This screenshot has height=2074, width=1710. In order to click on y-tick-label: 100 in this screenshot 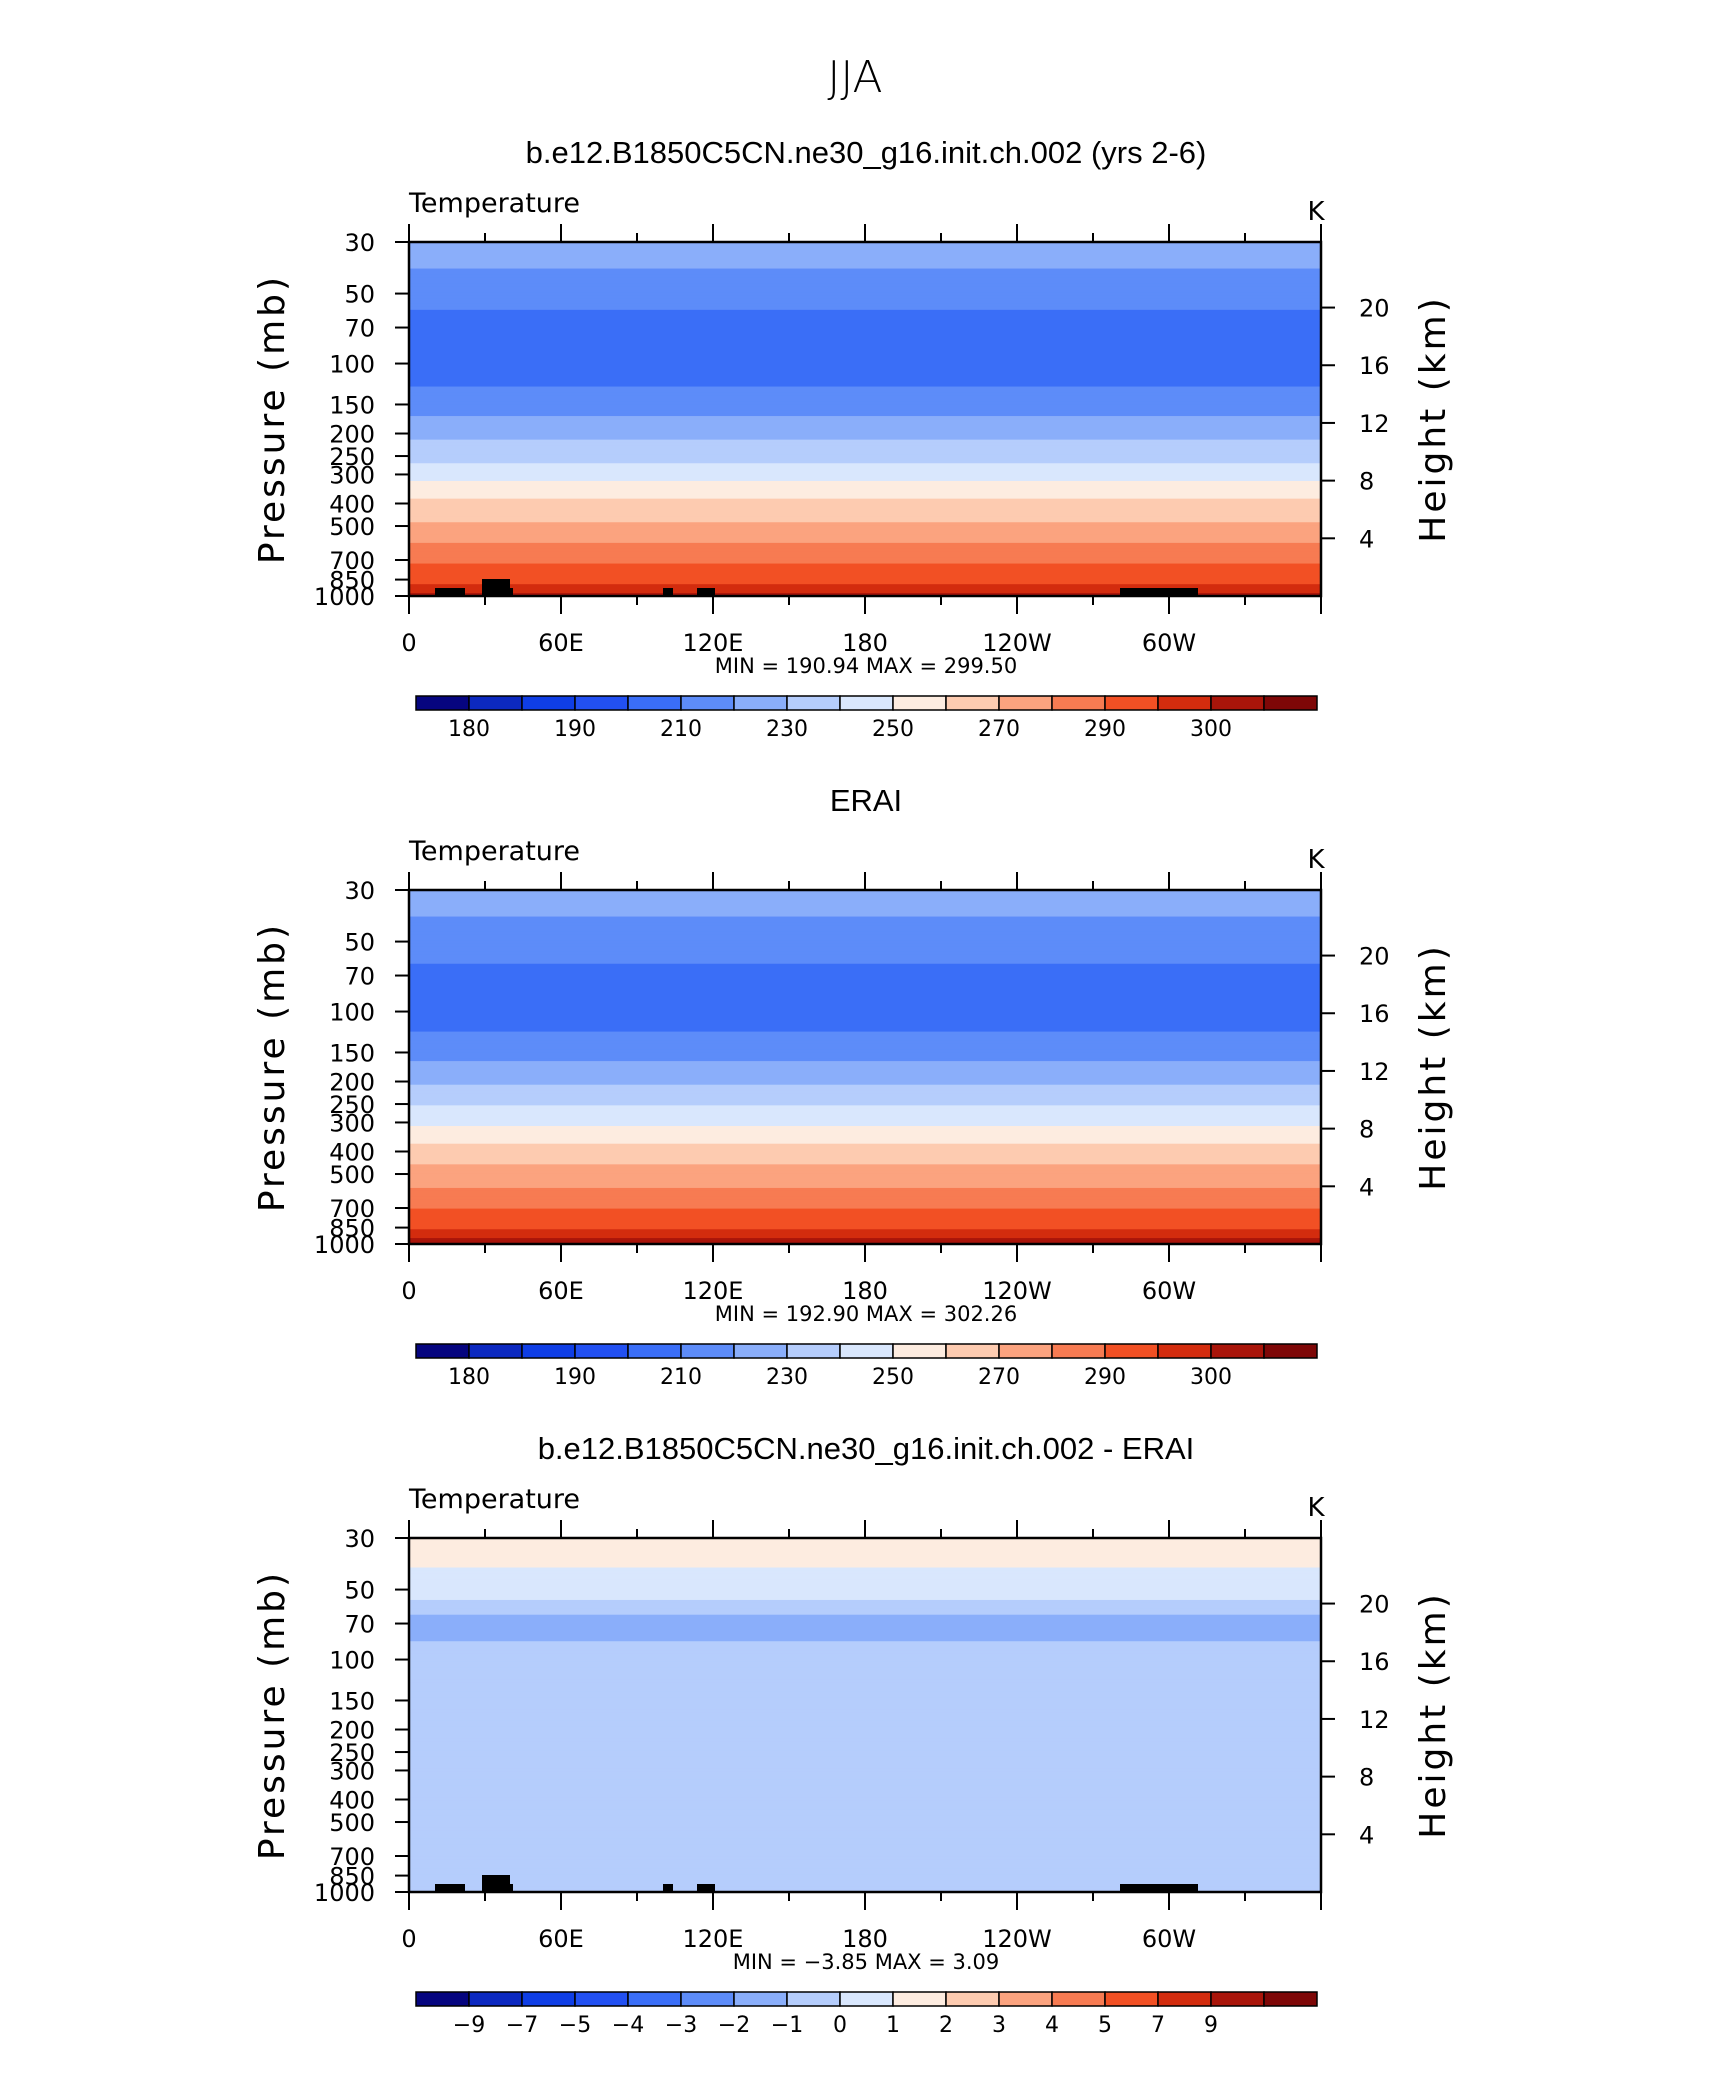, I will do `click(352, 365)`.